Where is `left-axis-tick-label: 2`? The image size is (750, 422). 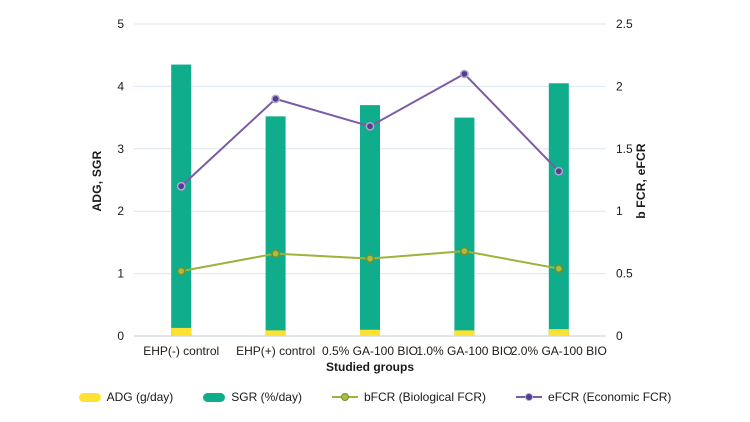 left-axis-tick-label: 2 is located at coordinates (120, 211).